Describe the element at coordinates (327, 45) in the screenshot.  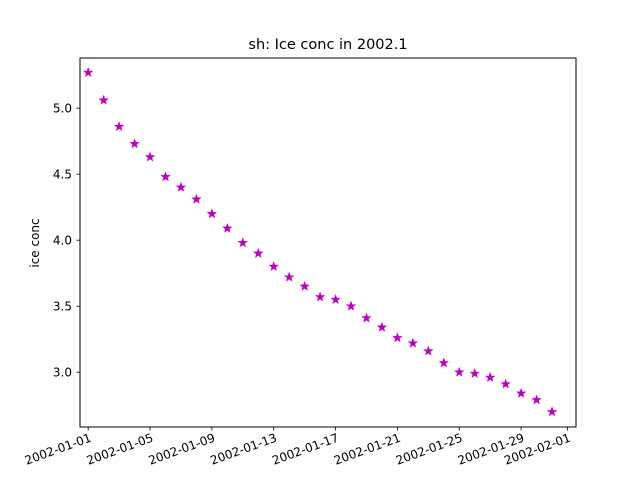
I see `chart-title: sh: Ice conc in 2002.1` at that location.